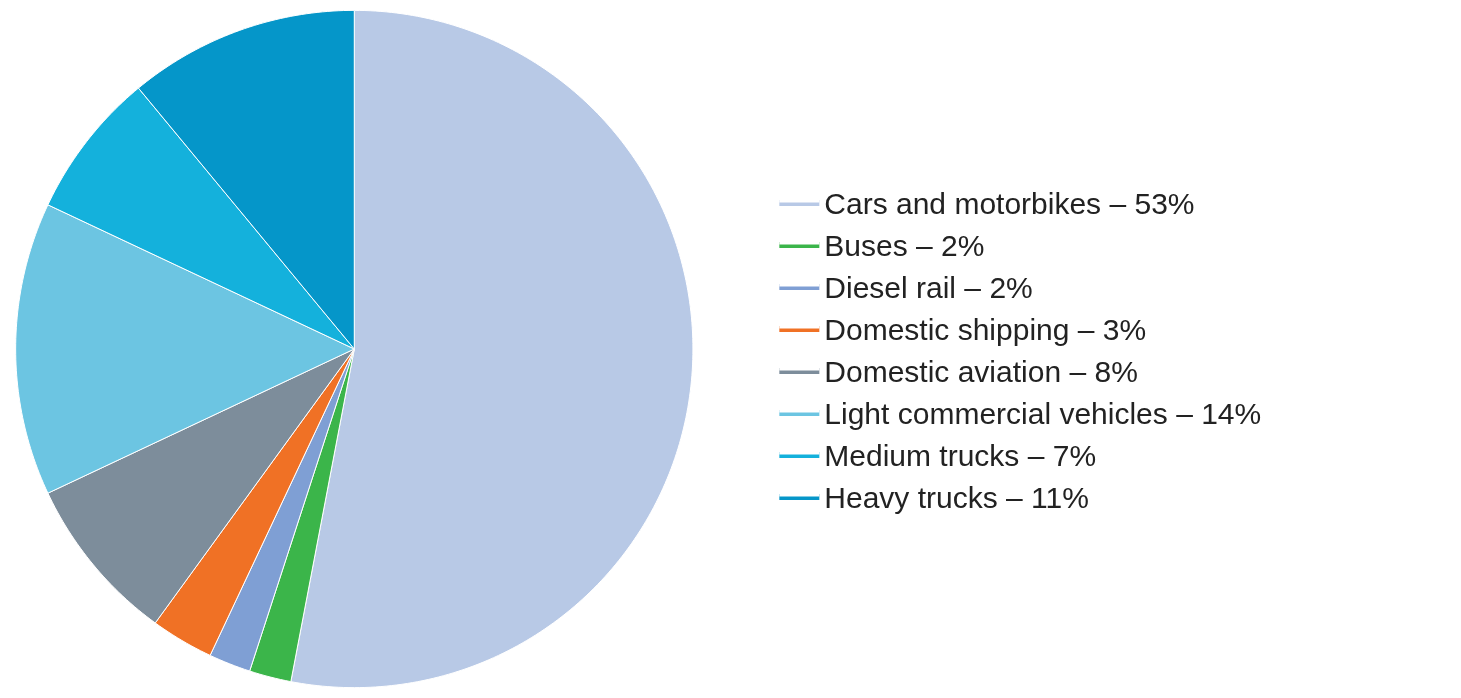 The width and height of the screenshot is (1461, 698). What do you see at coordinates (985, 329) in the screenshot?
I see `legend-label: Domestic shipping – 3%` at bounding box center [985, 329].